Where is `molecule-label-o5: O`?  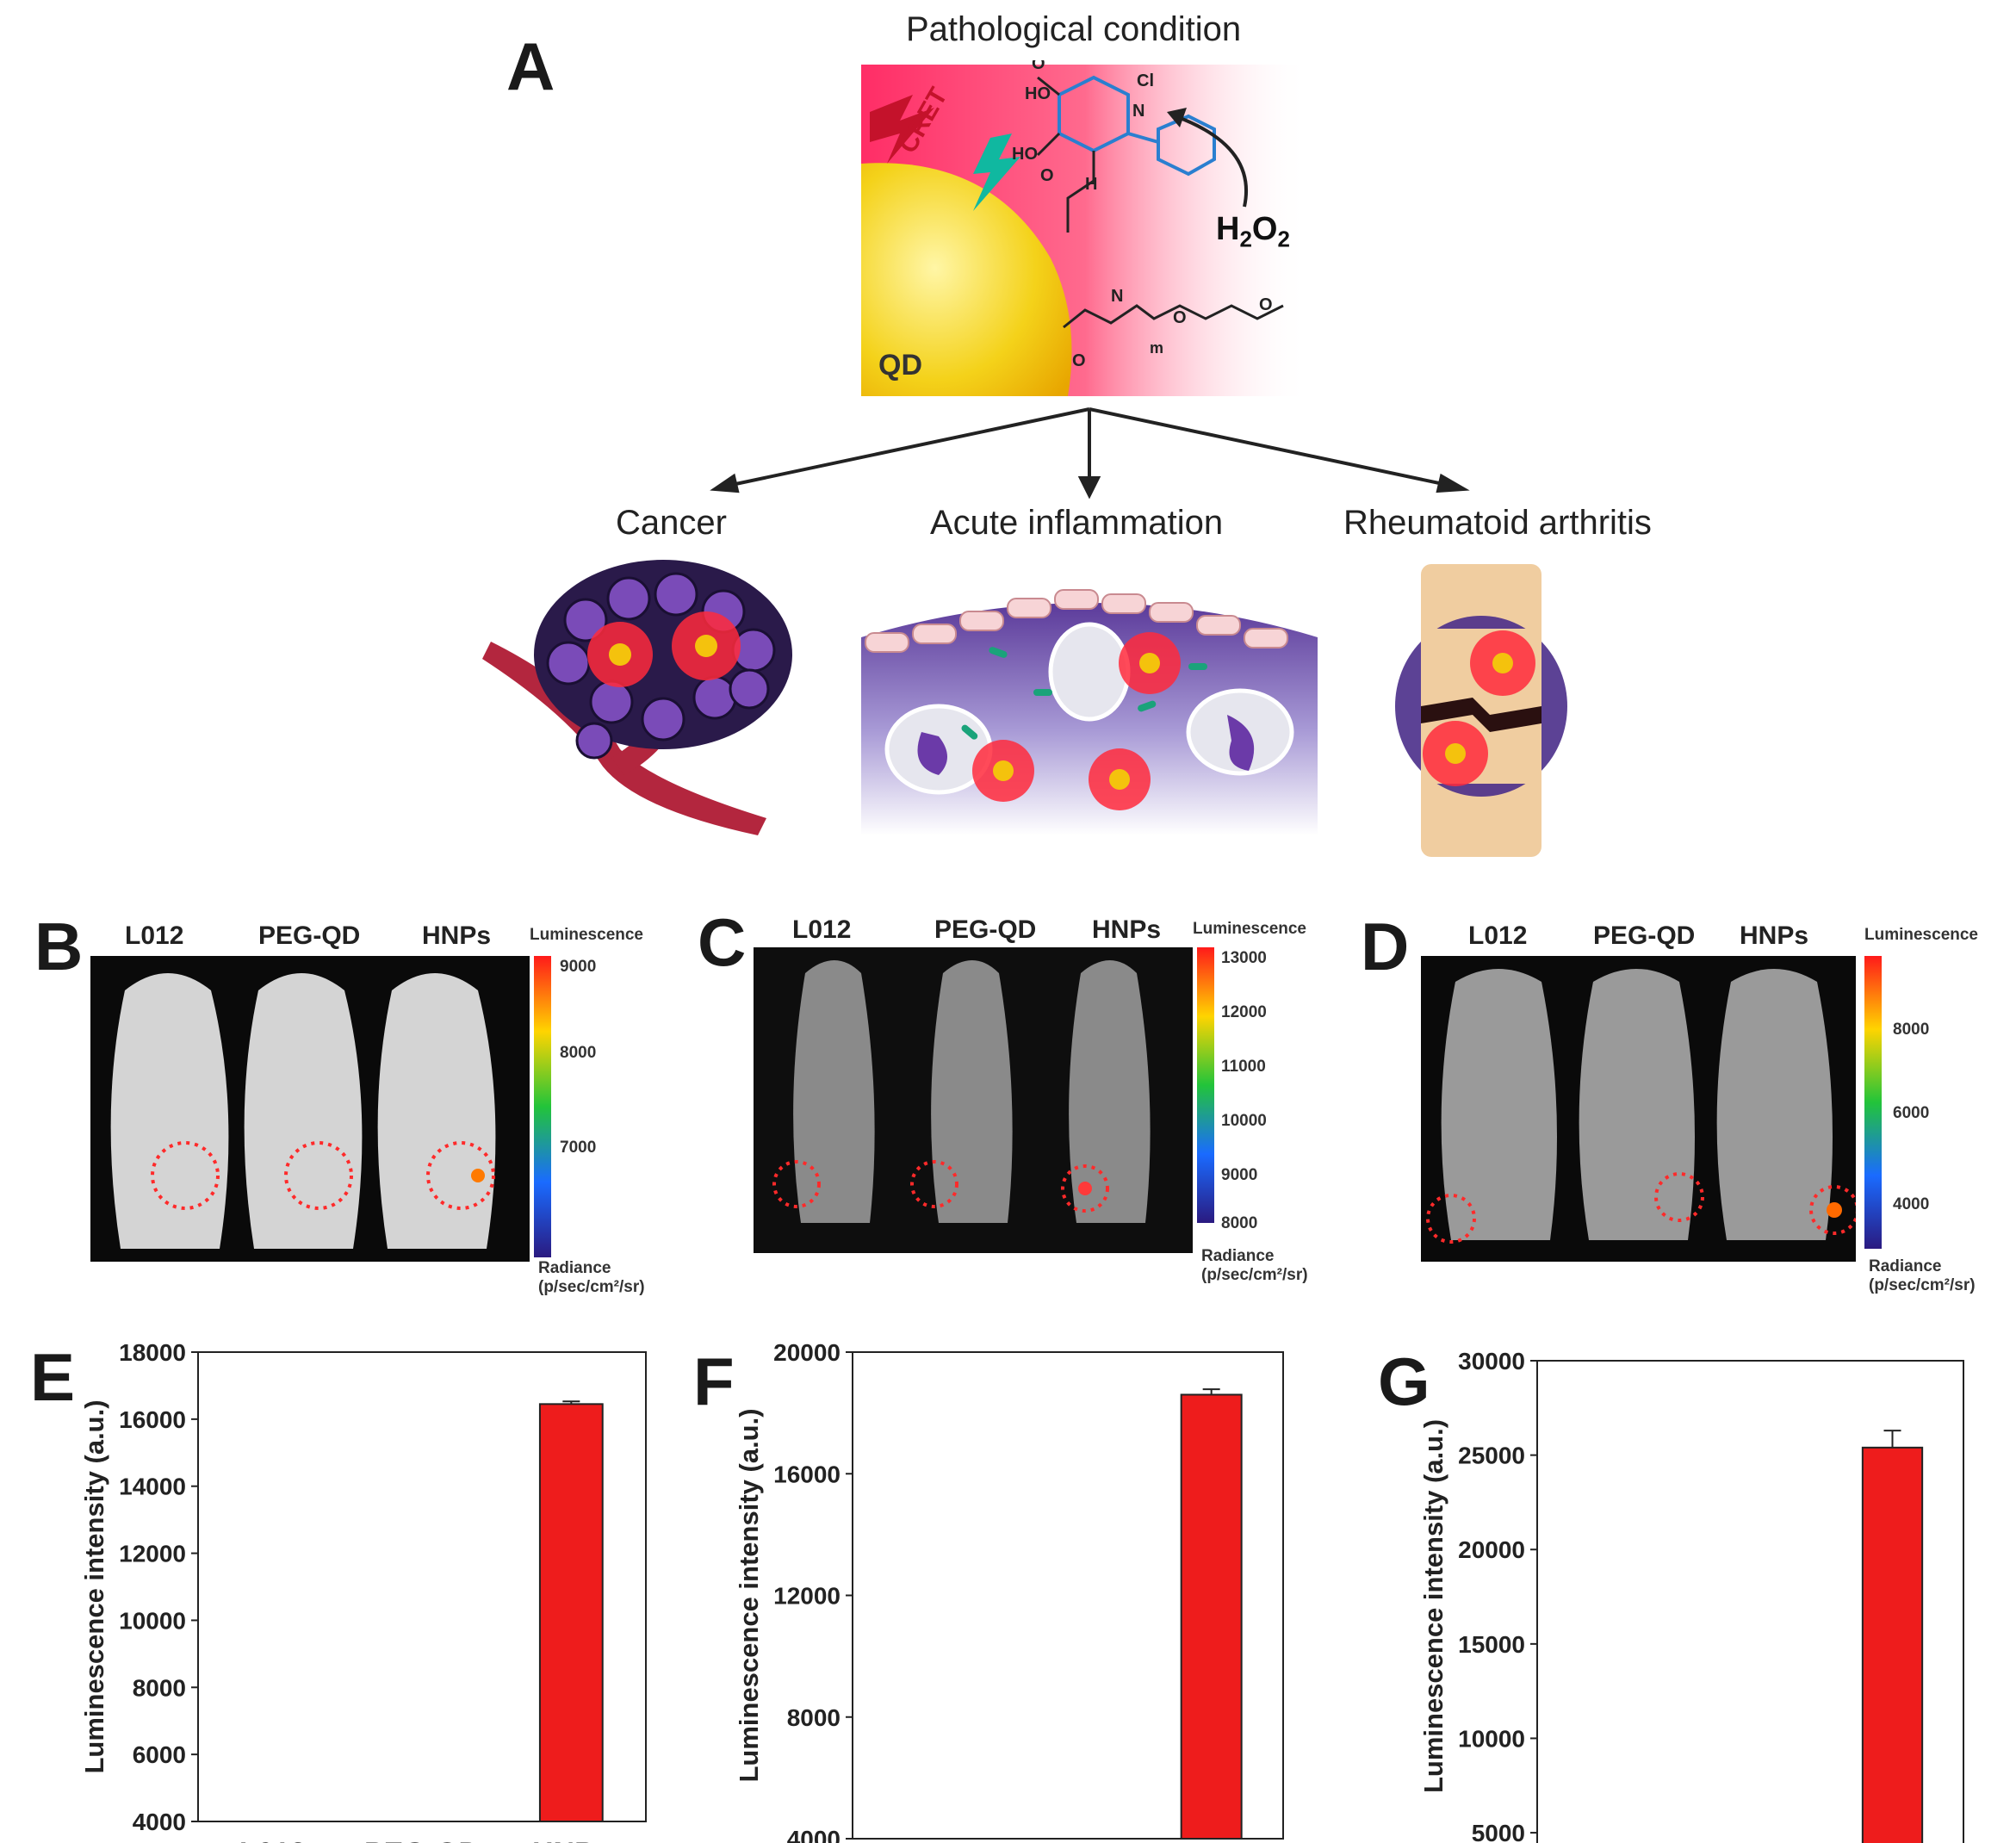
molecule-label-o5: O is located at coordinates (1266, 304).